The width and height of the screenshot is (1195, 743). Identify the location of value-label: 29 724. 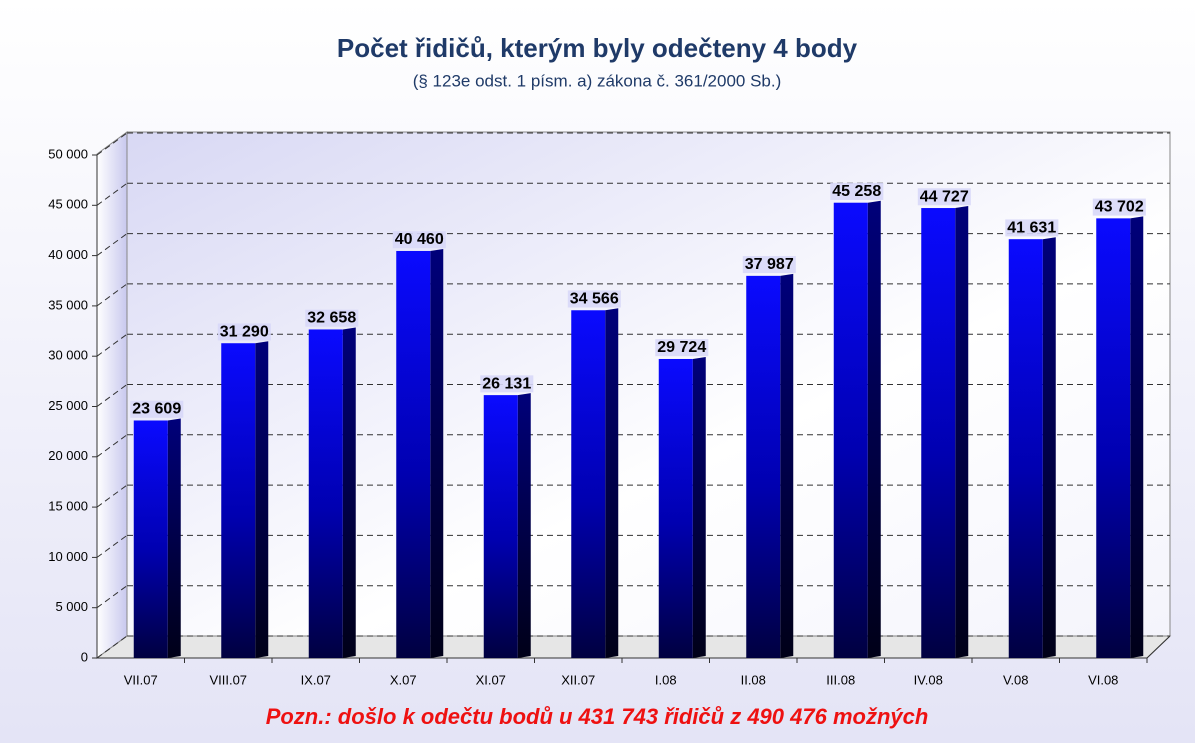
(681, 347).